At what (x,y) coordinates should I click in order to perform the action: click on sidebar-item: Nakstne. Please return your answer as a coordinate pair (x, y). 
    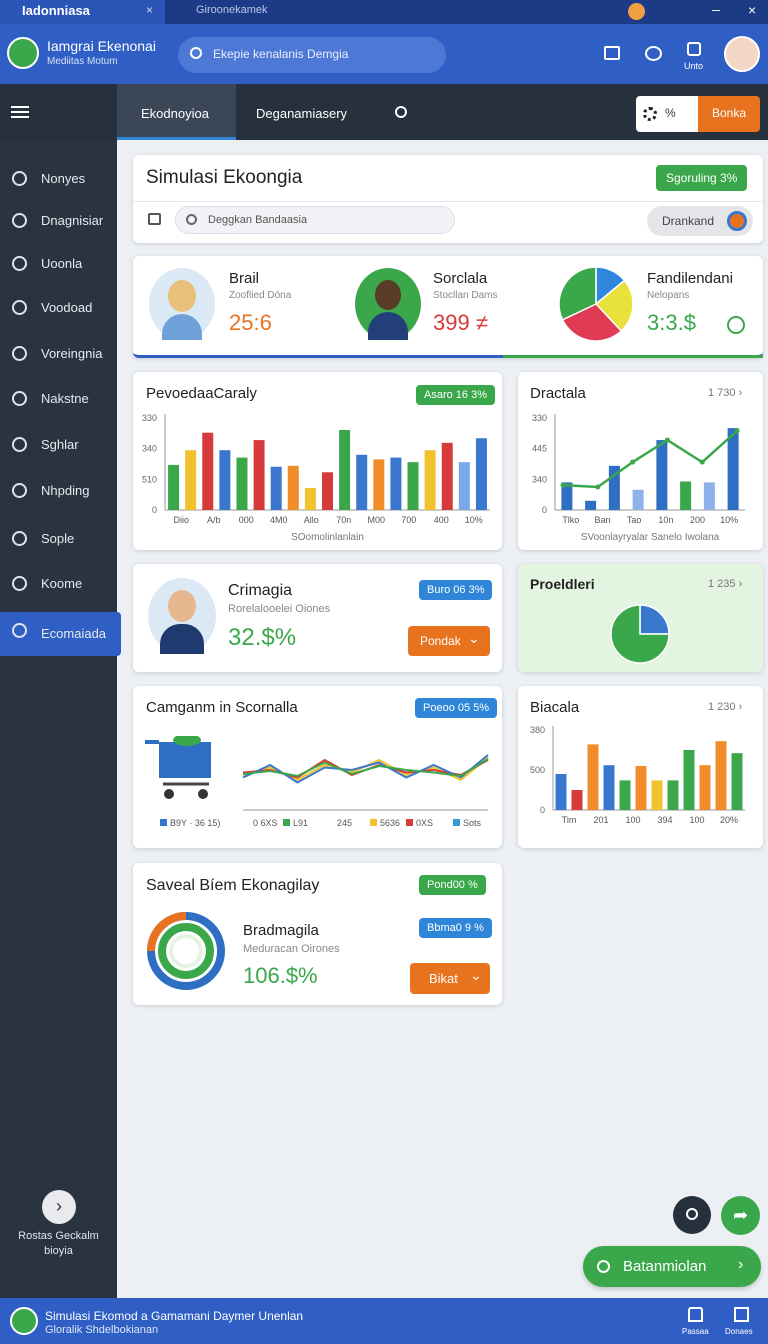
    Looking at the image, I should click on (58, 399).